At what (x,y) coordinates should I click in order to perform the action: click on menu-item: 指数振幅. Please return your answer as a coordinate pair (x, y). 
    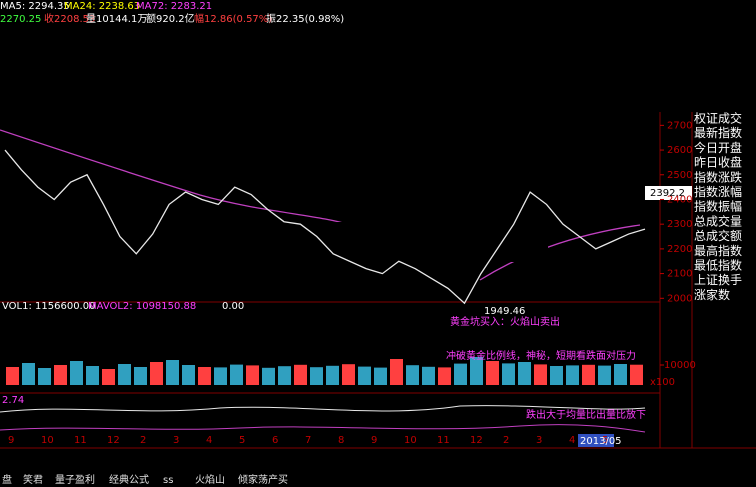
    Looking at the image, I should click on (718, 206).